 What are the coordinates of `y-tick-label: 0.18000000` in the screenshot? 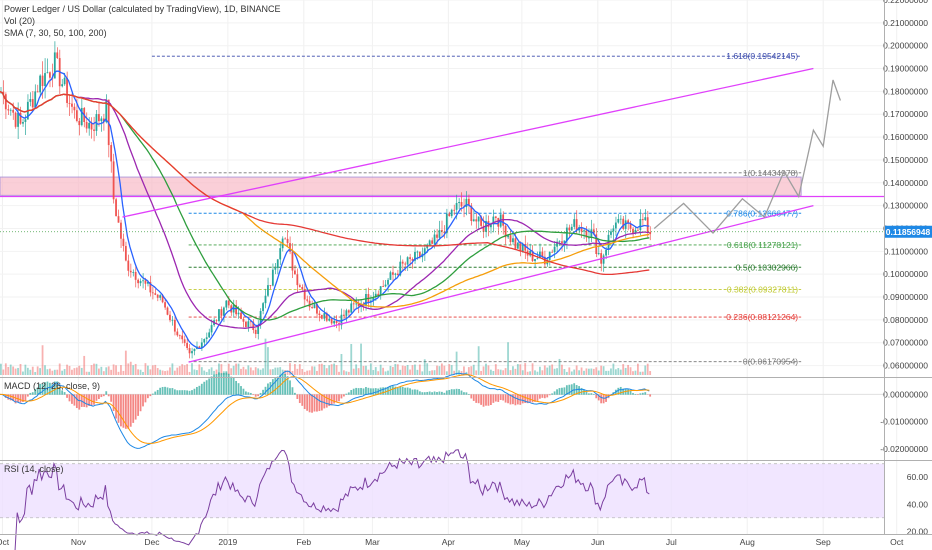 It's located at (905, 91).